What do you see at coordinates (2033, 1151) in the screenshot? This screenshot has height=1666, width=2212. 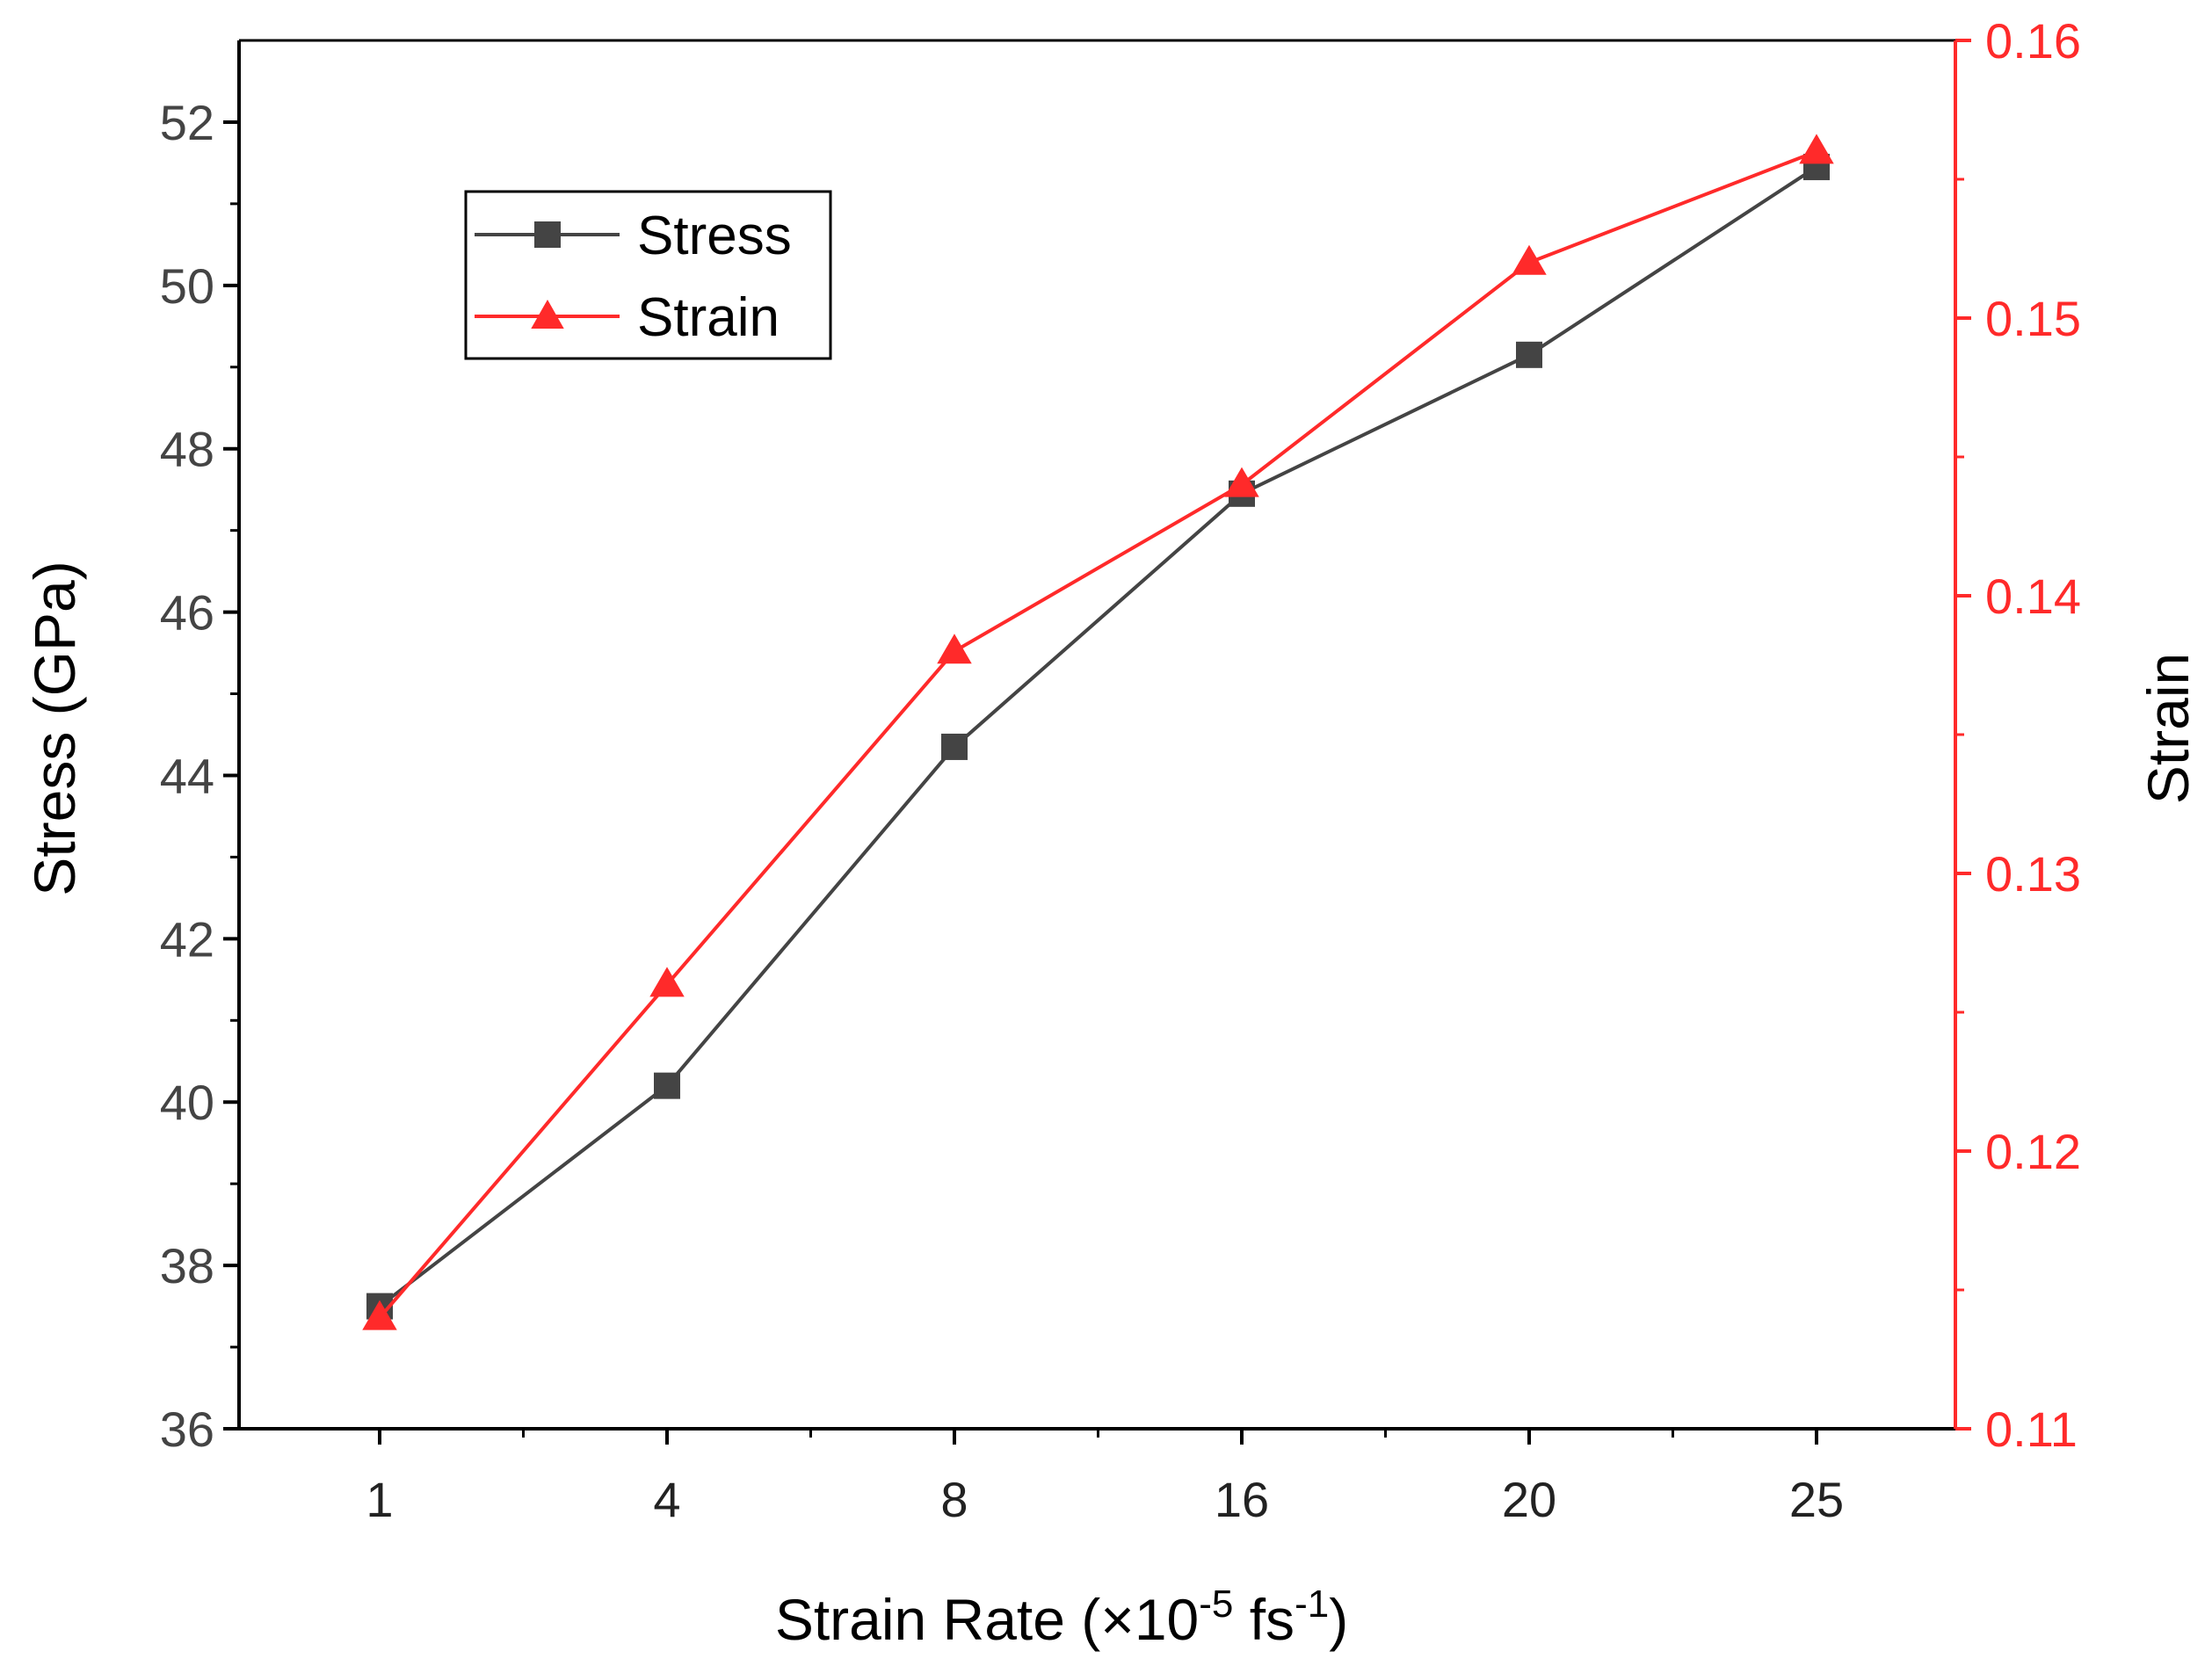 I see `right-tick-label: 0.12` at bounding box center [2033, 1151].